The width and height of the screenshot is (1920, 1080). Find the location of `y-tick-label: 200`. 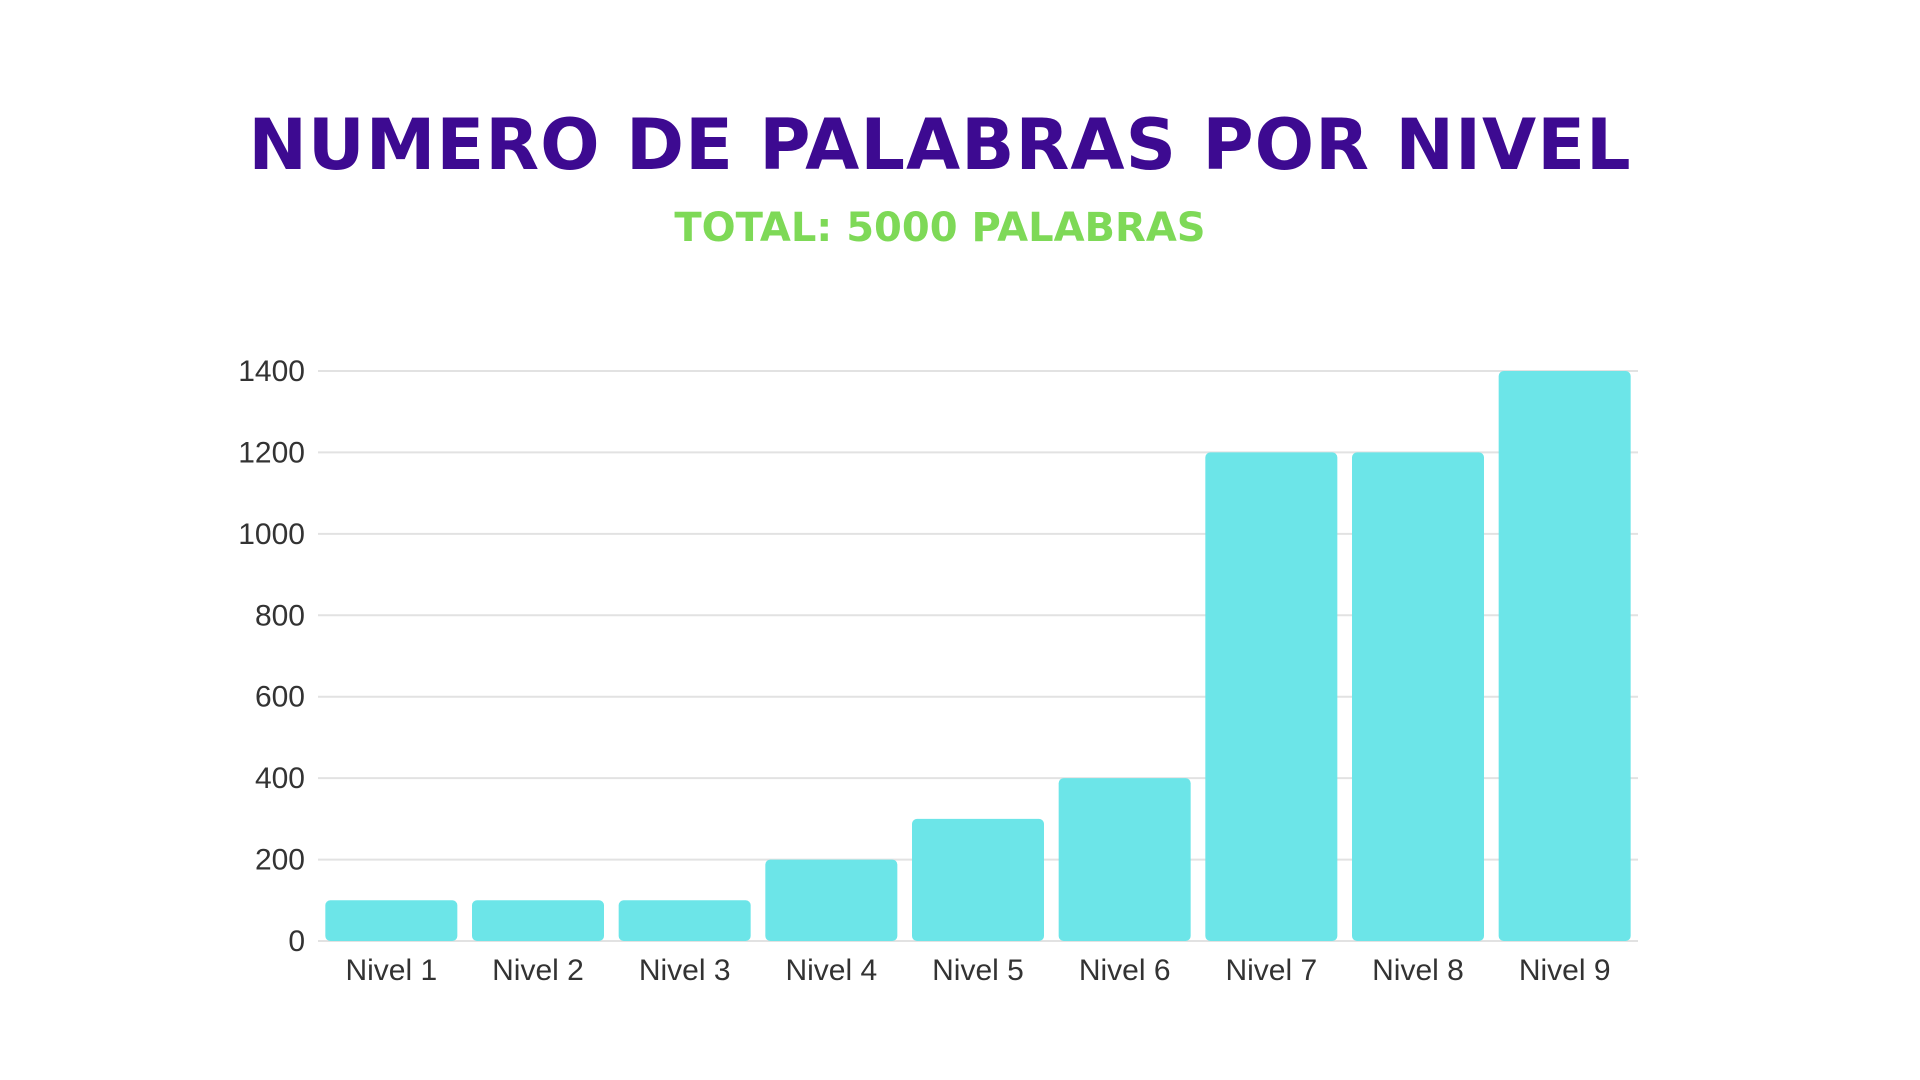

y-tick-label: 200 is located at coordinates (280, 860).